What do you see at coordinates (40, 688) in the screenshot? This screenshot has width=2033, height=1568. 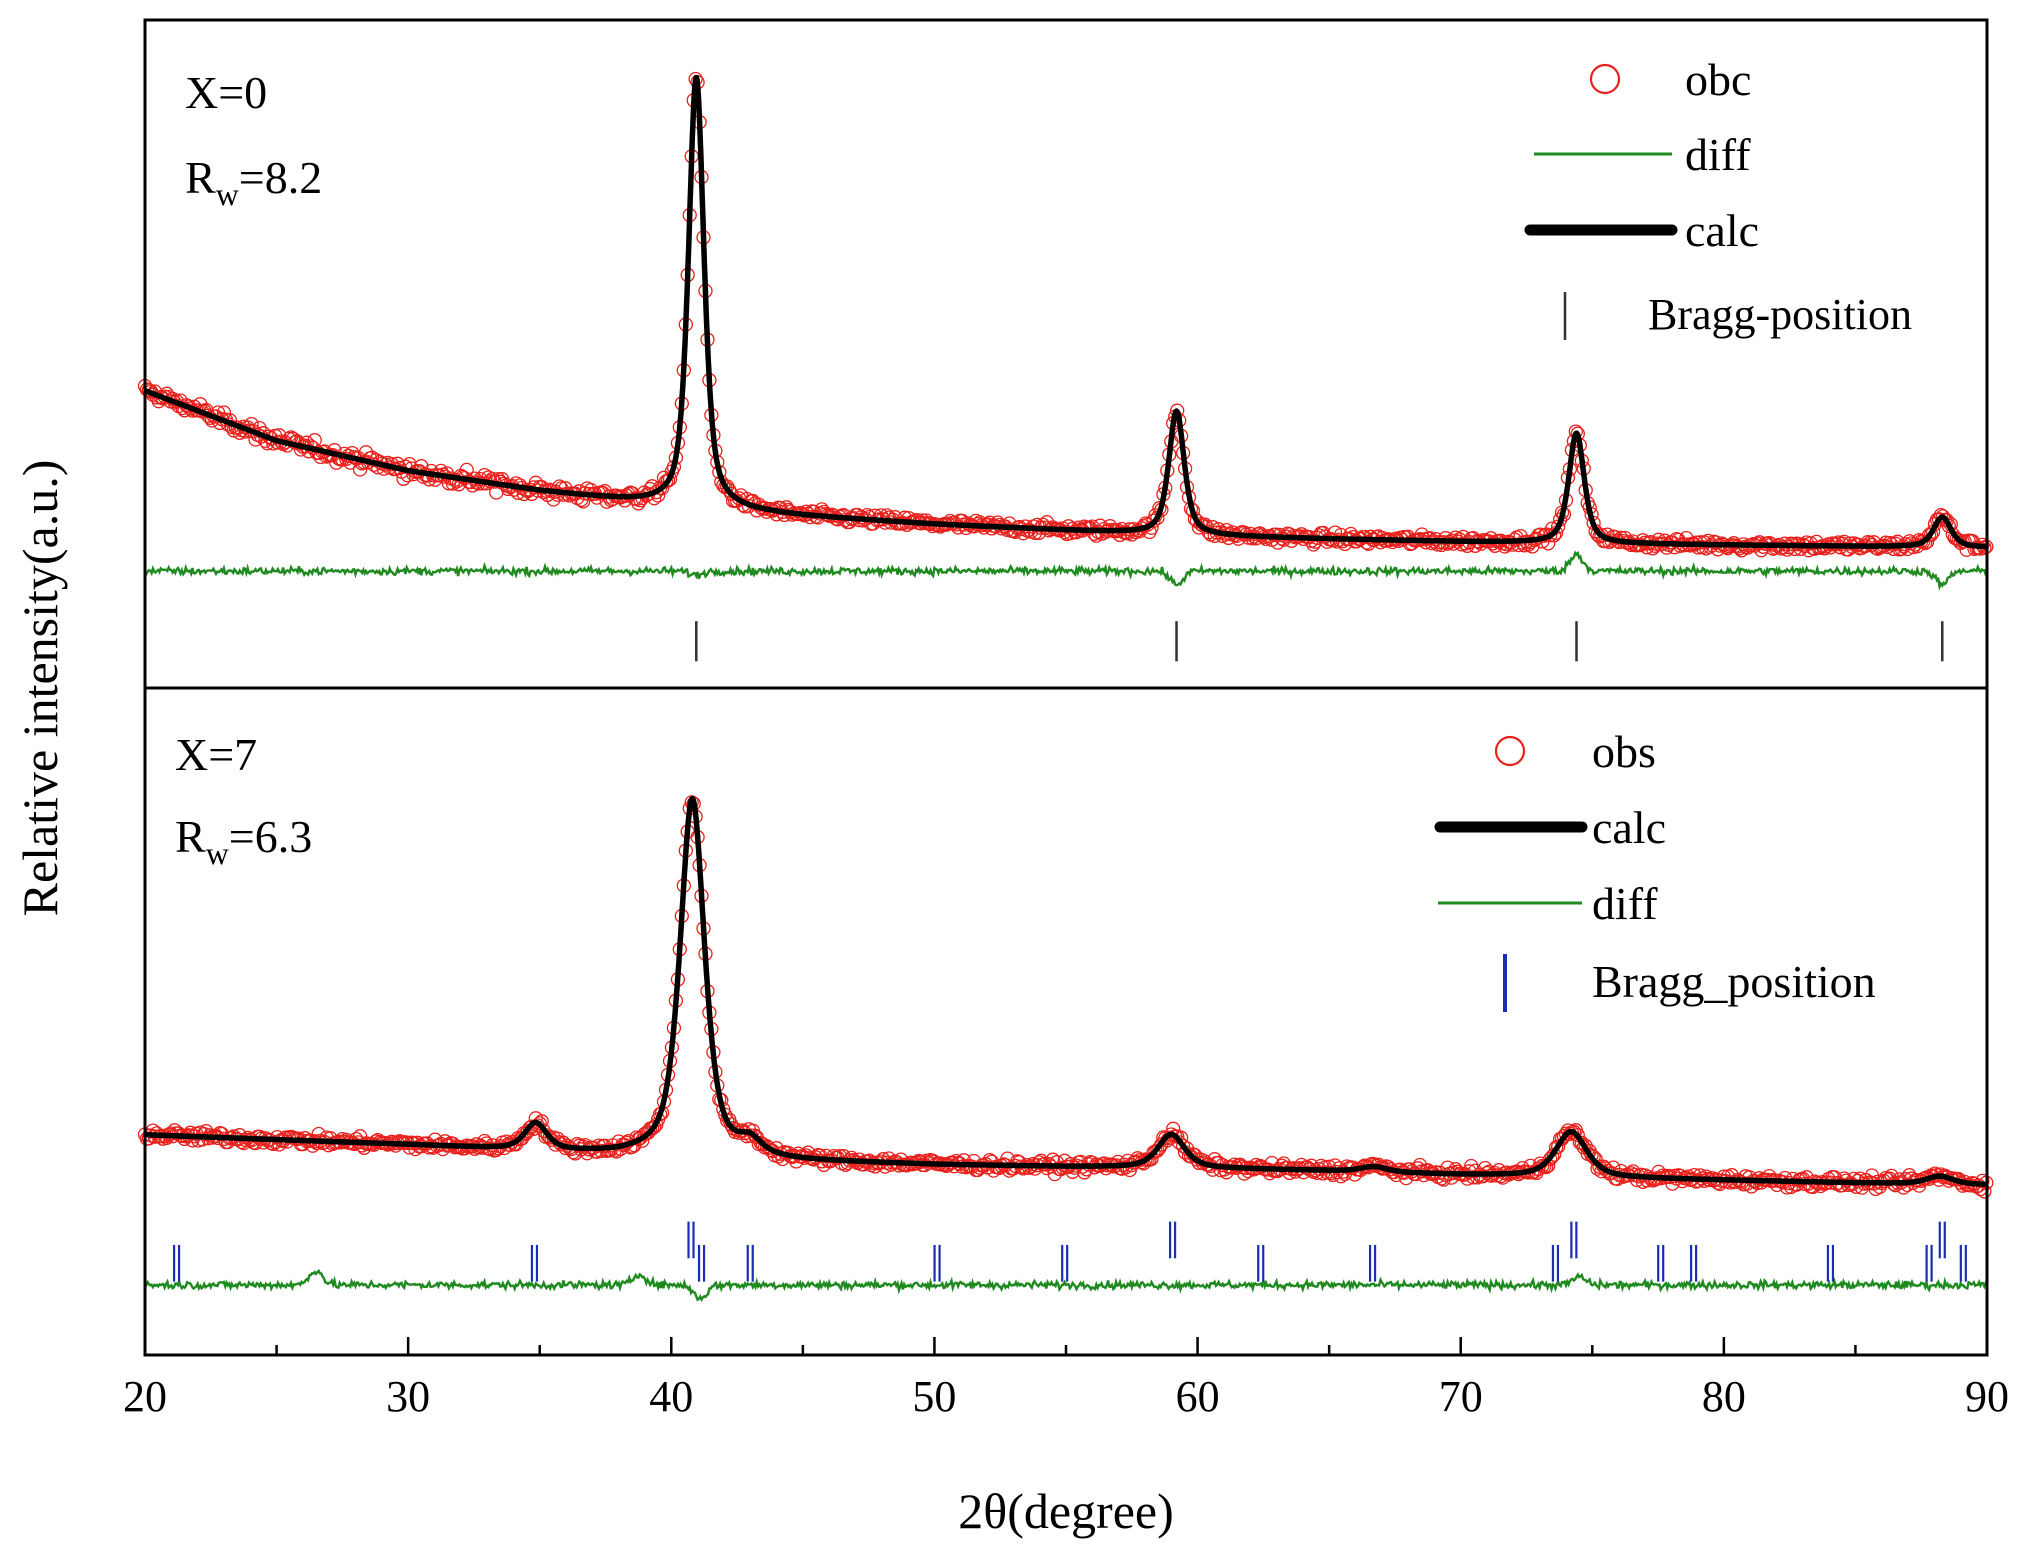 I see `y-axis-title: Relative intensity(a.u.)` at bounding box center [40, 688].